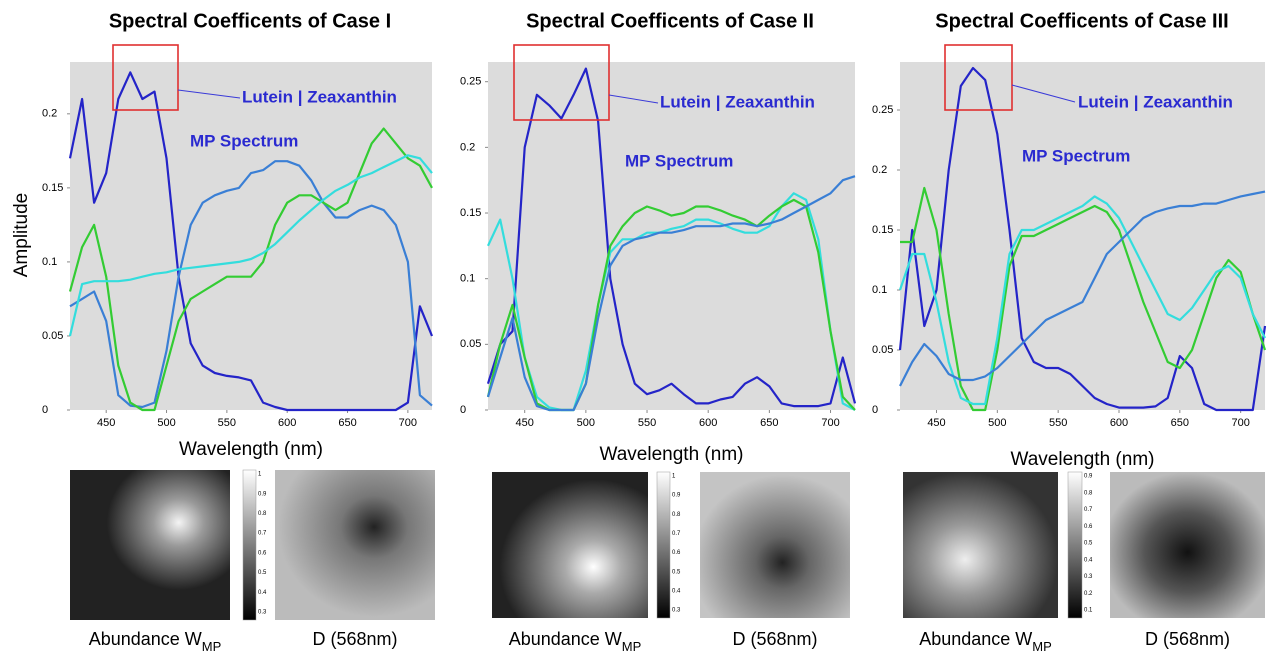 Image resolution: width=1272 pixels, height=656 pixels. Describe the element at coordinates (1081, 21) in the screenshot. I see `chart-title: Spectral Coefficents of Case III` at that location.